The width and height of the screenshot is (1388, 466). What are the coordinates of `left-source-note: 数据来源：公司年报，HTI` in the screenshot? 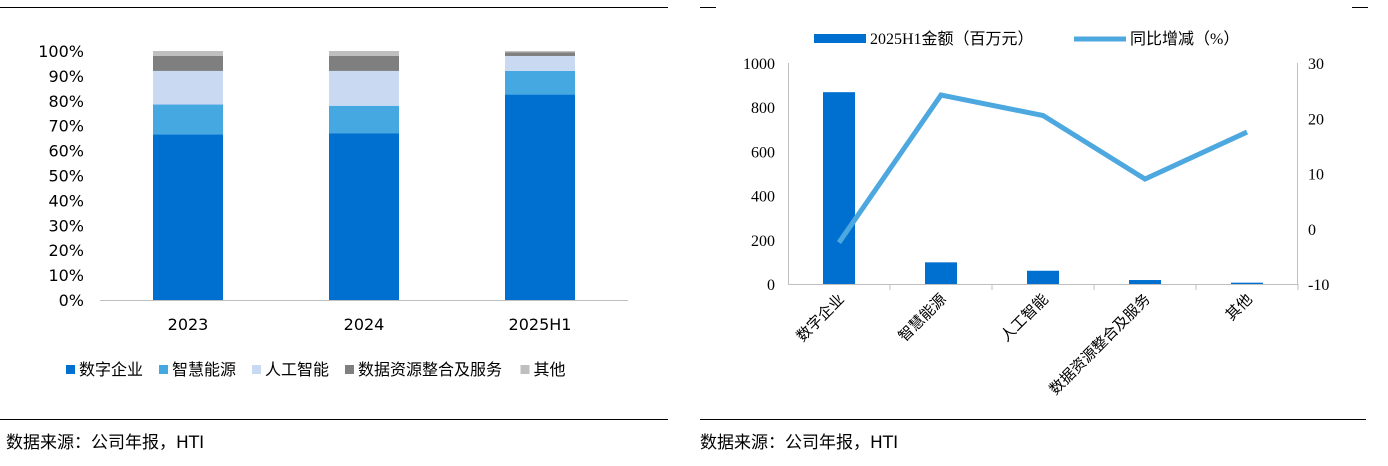 It's located at (105, 443).